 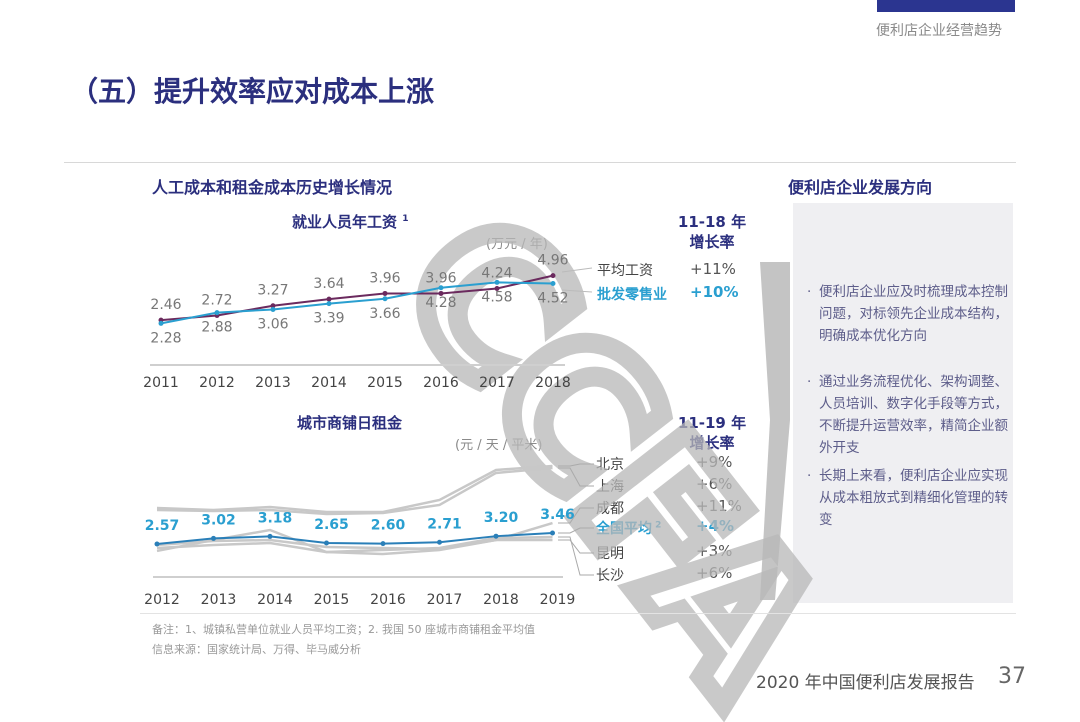 What do you see at coordinates (719, 506) in the screenshot?
I see `growth-rate-3: +11%` at bounding box center [719, 506].